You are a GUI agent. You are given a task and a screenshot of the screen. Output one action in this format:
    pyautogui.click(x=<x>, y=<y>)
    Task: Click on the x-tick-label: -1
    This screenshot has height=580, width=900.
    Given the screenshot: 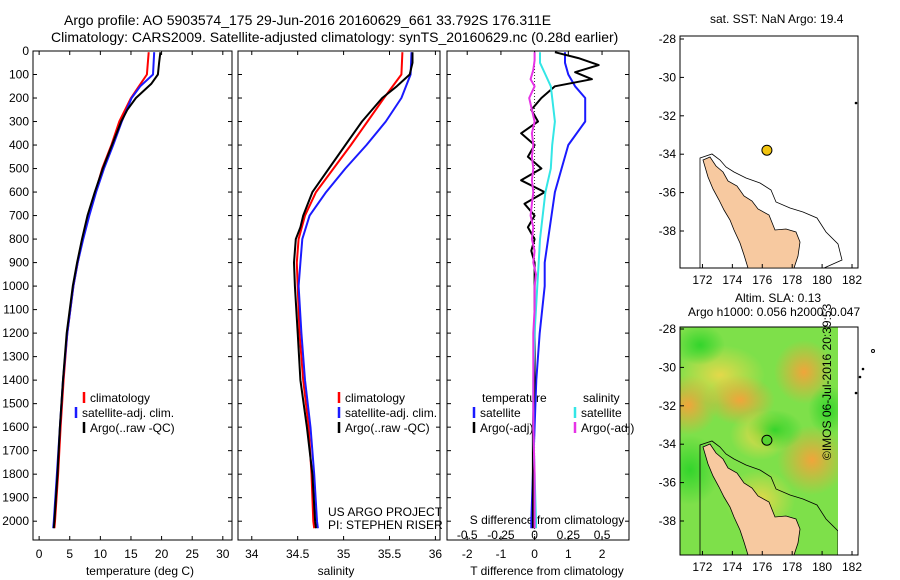 What is the action you would take?
    pyautogui.click(x=501, y=554)
    